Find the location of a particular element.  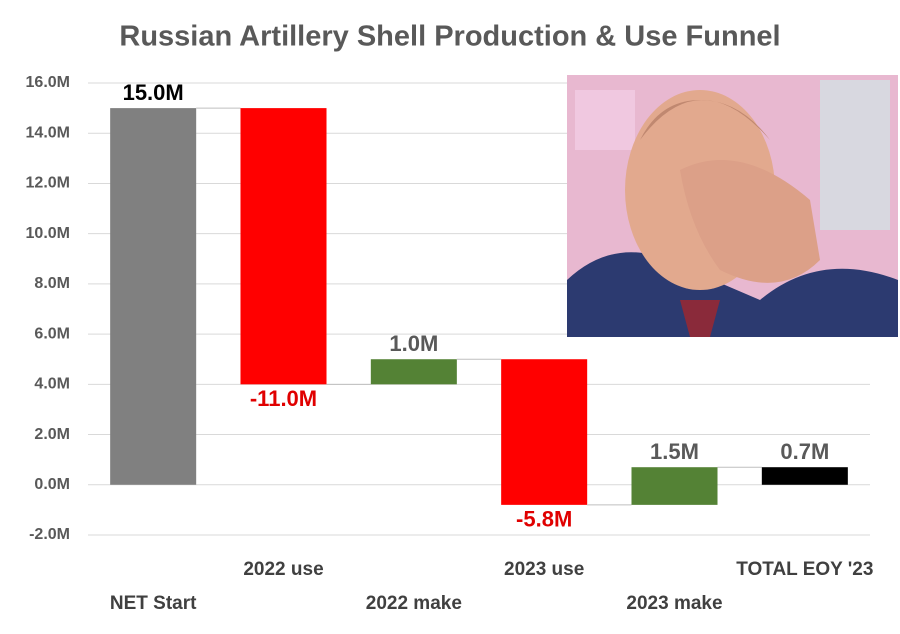

value-label: -11.0M is located at coordinates (283, 398).